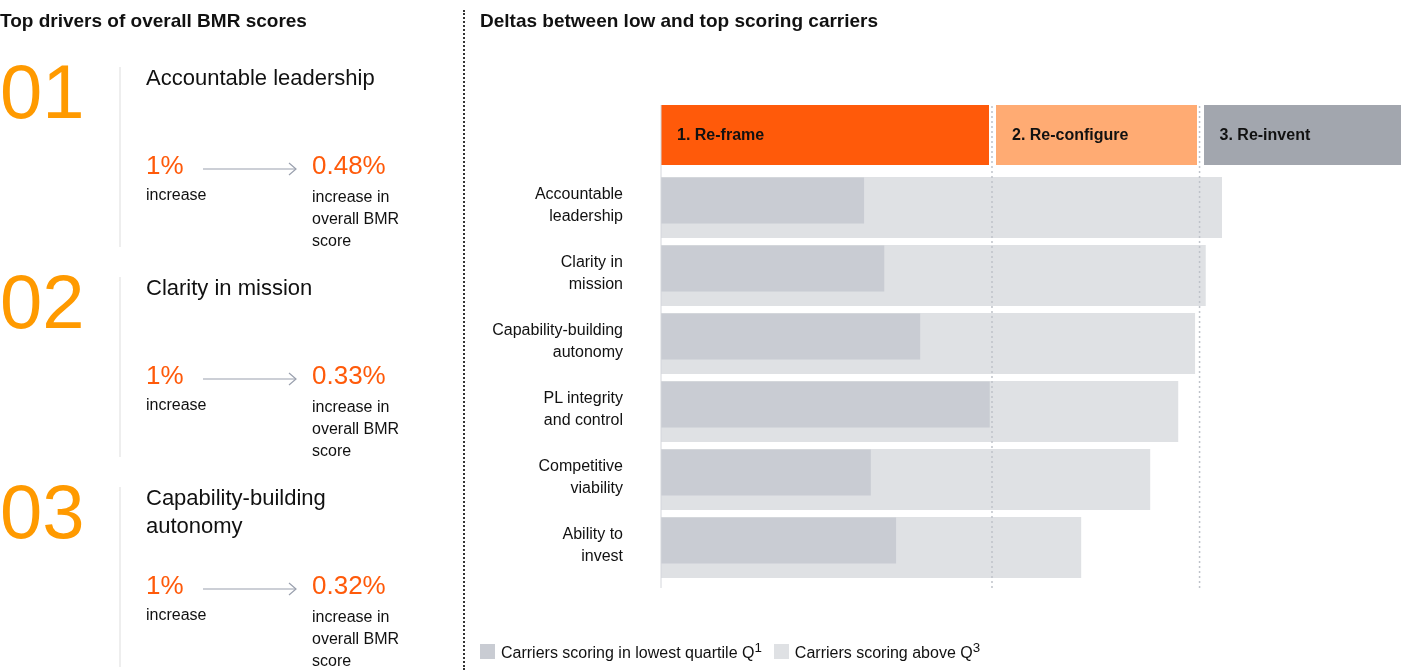 The width and height of the screenshot is (1401, 670). I want to click on y-tick-label: Competitive viability, so click(581, 476).